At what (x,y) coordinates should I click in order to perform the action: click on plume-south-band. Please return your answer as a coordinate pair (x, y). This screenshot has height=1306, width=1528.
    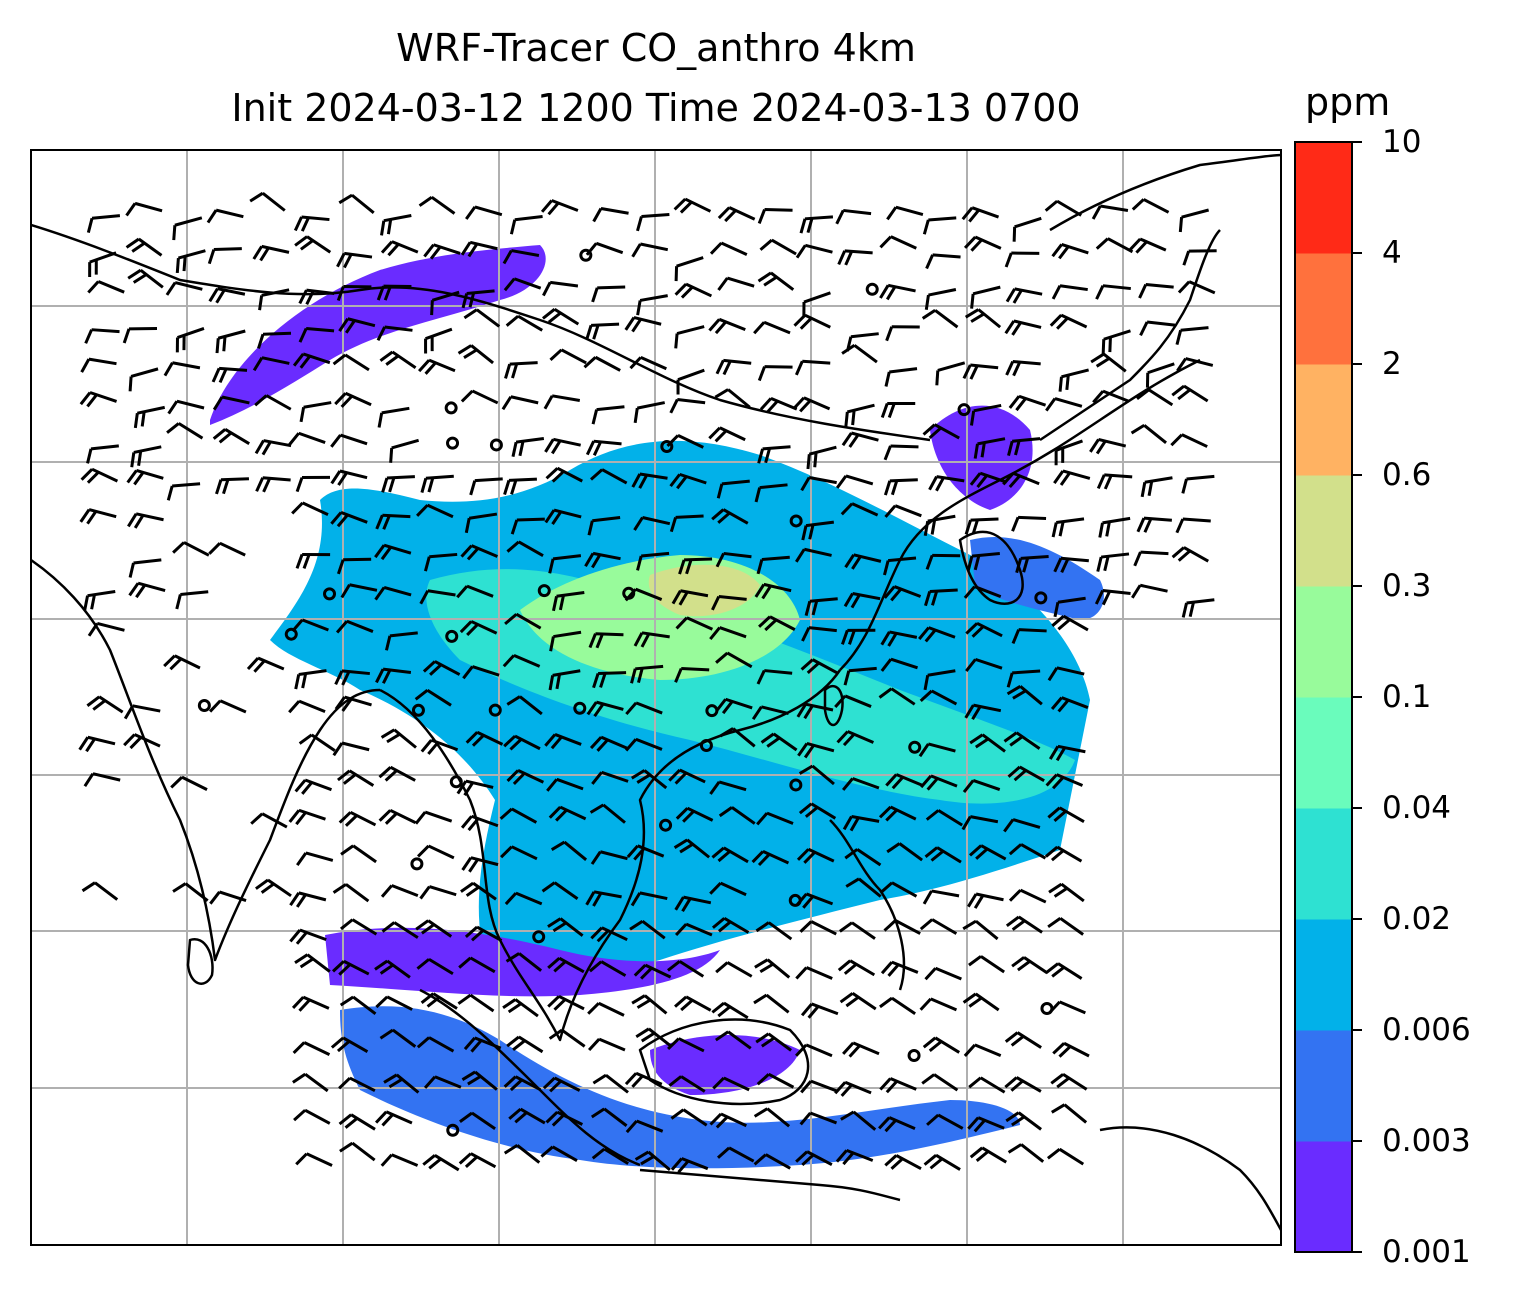
    Looking at the image, I should click on (522, 962).